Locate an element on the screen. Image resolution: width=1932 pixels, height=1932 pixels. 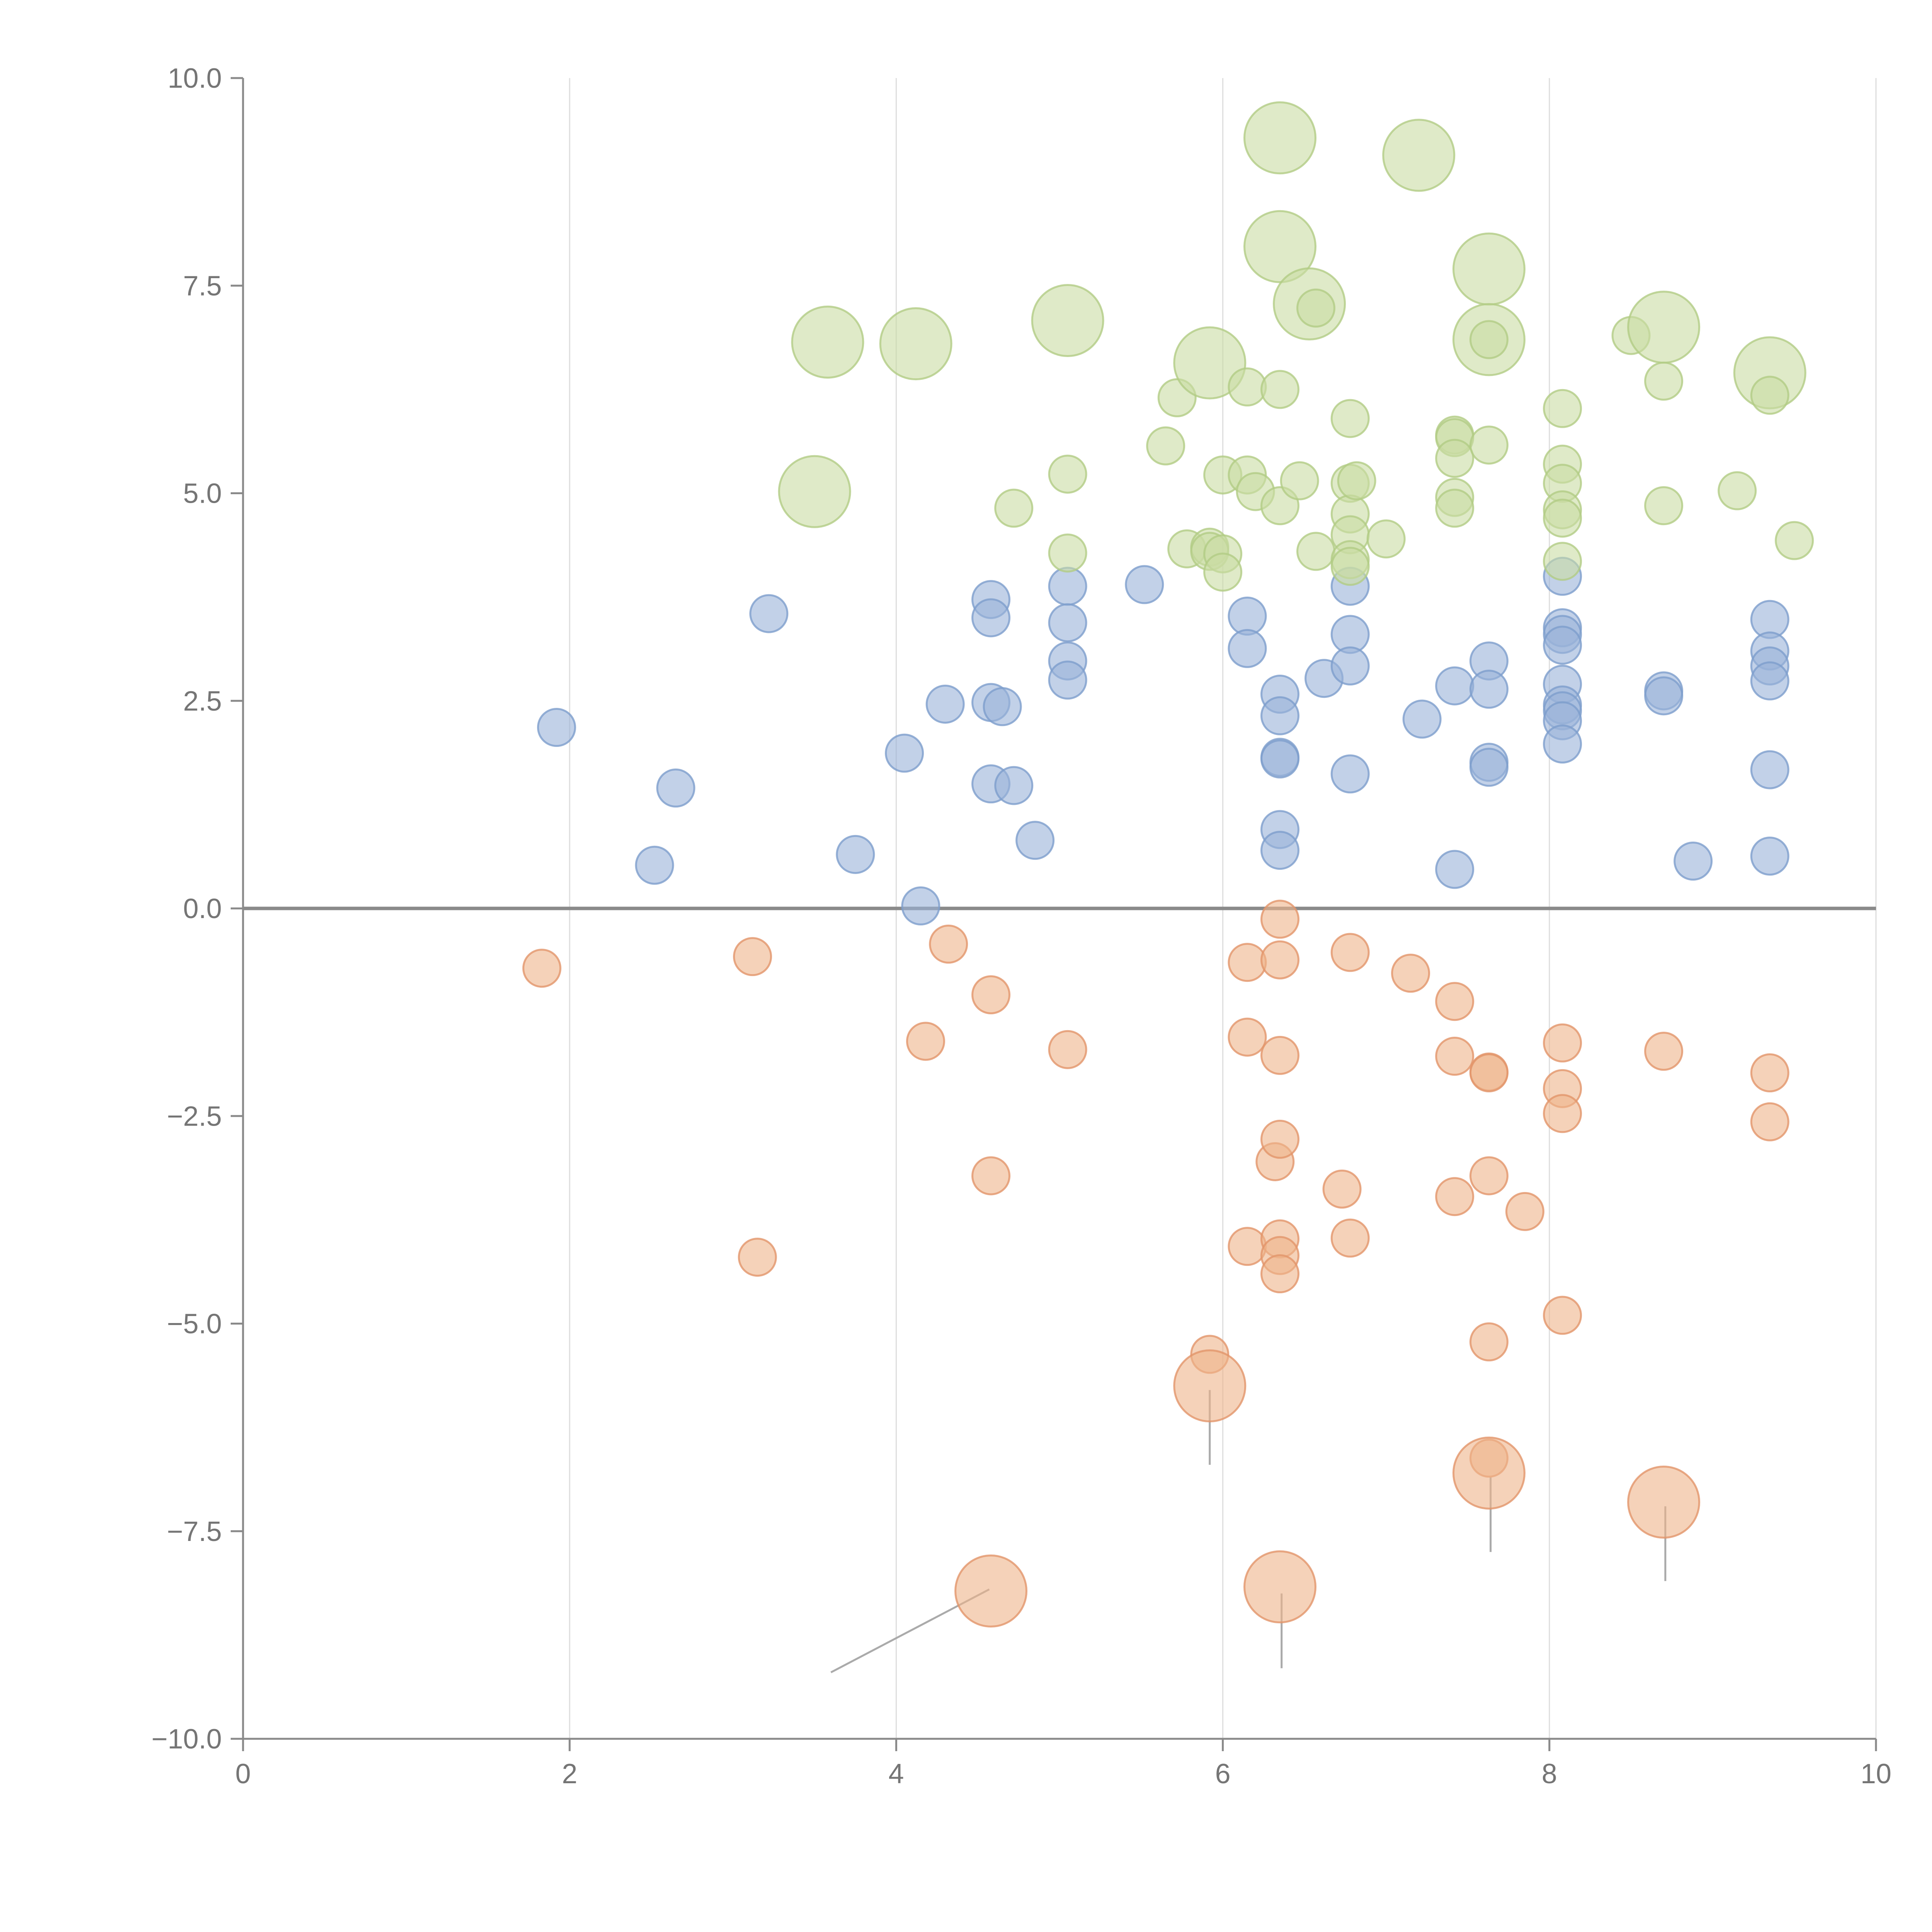
leader-lines is located at coordinates (1248, 1532).